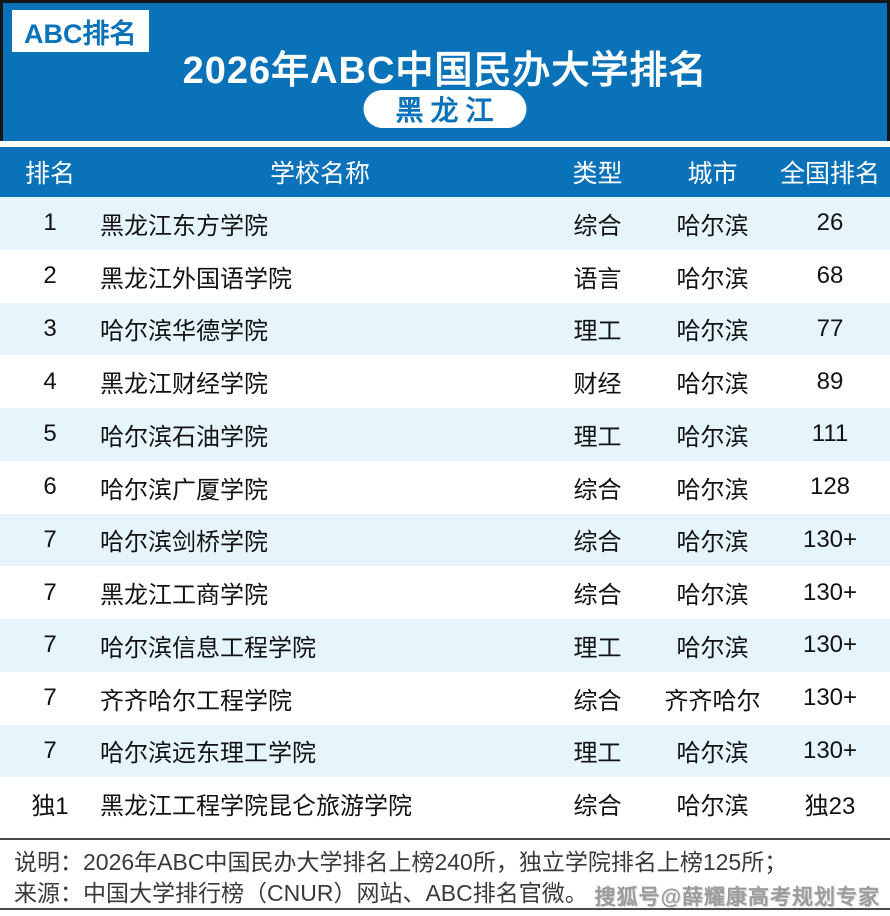  What do you see at coordinates (49, 174) in the screenshot?
I see `column-header-rank: 排名` at bounding box center [49, 174].